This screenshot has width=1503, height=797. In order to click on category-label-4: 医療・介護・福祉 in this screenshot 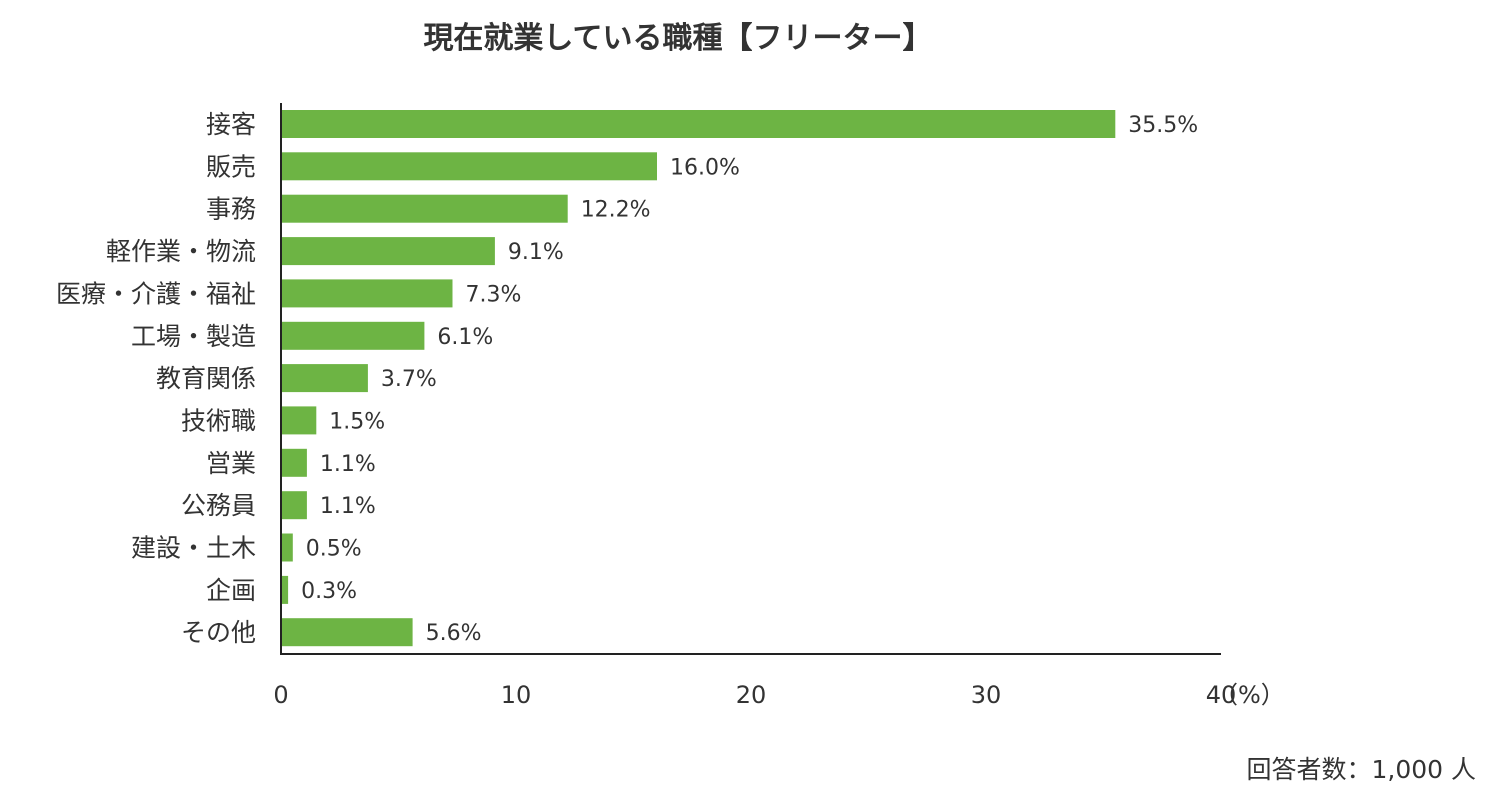, I will do `click(156, 293)`.